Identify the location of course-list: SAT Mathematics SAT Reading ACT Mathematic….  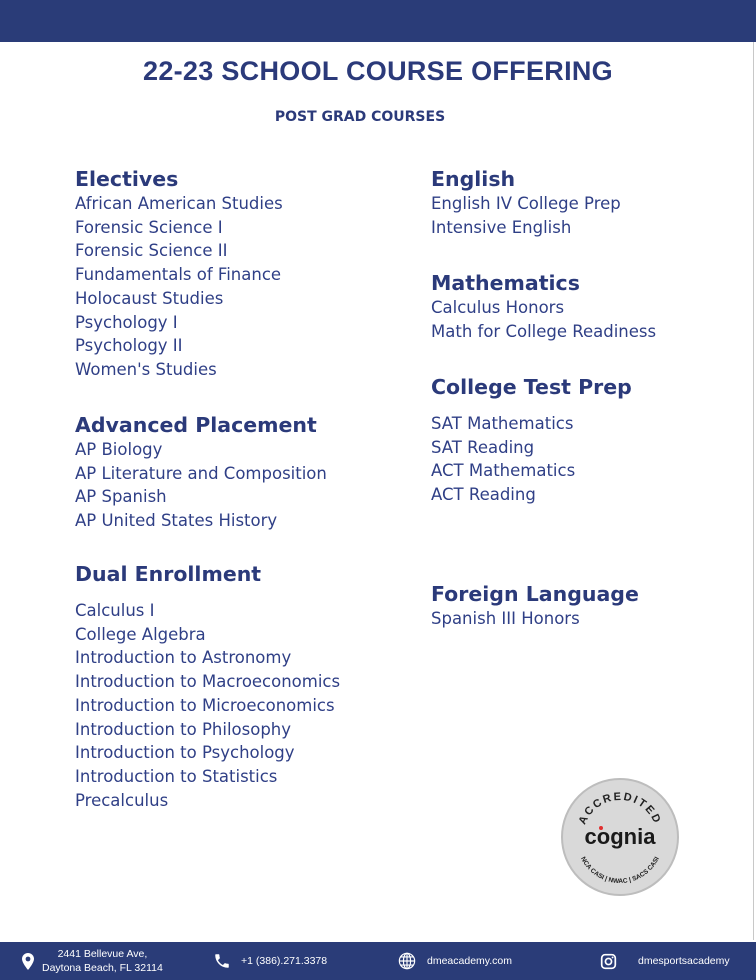
(531, 459).